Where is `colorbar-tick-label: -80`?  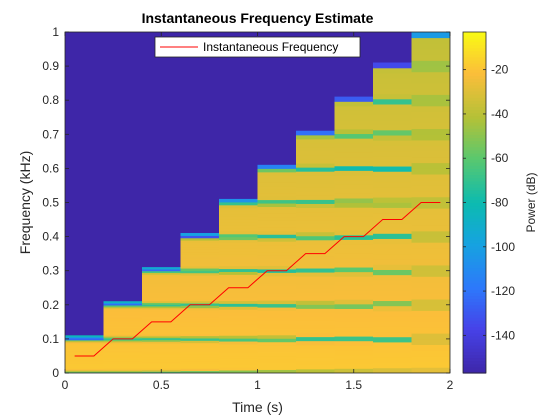 colorbar-tick-label: -80 is located at coordinates (500, 203).